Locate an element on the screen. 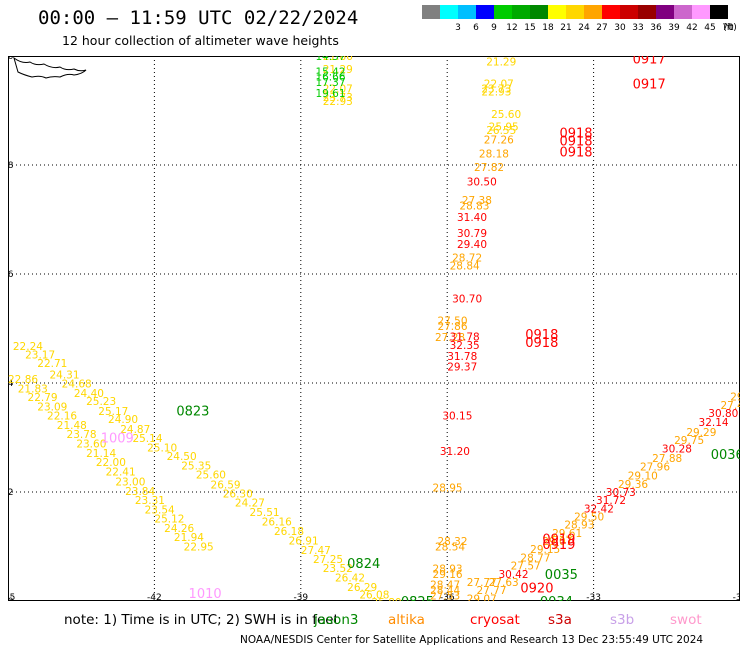 The image size is (740, 650). wave-height-label: 29.10 is located at coordinates (643, 477).